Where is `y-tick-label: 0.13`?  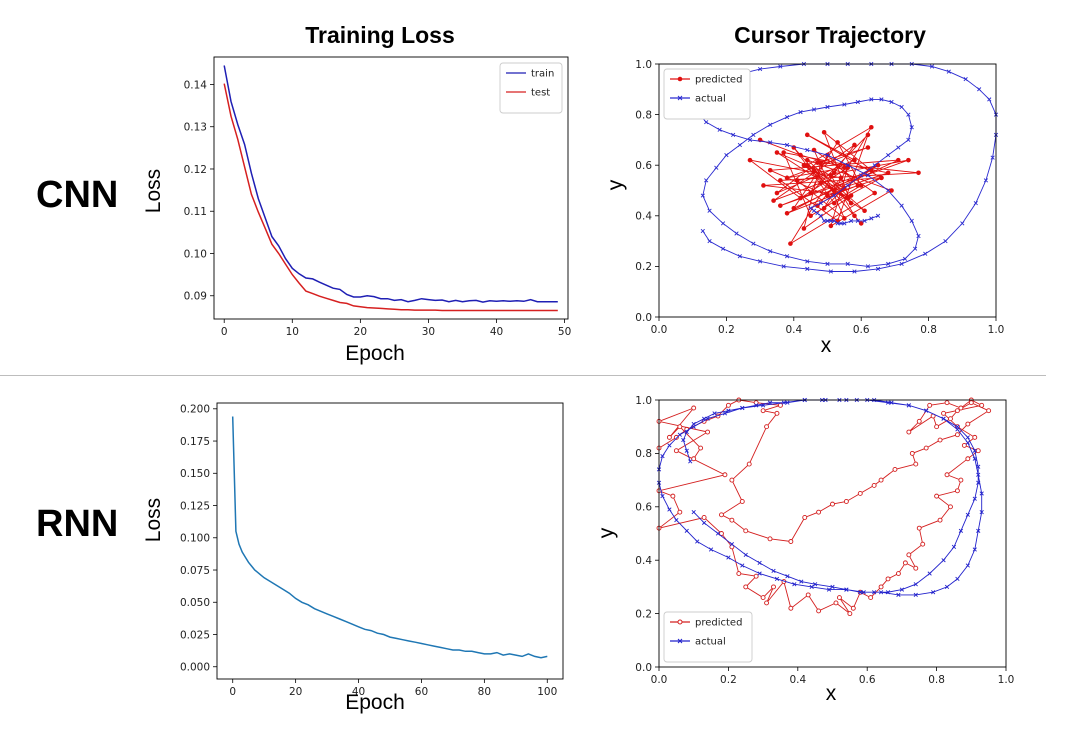
y-tick-label: 0.13 is located at coordinates (195, 128).